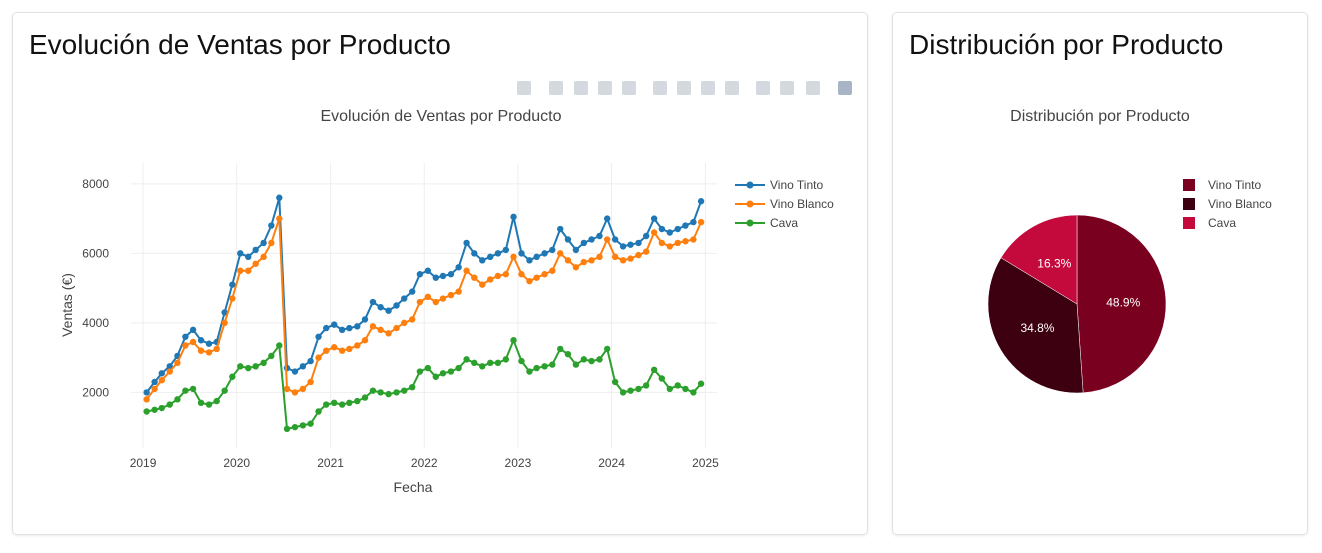  I want to click on plotly-logo-icon, so click(845, 88).